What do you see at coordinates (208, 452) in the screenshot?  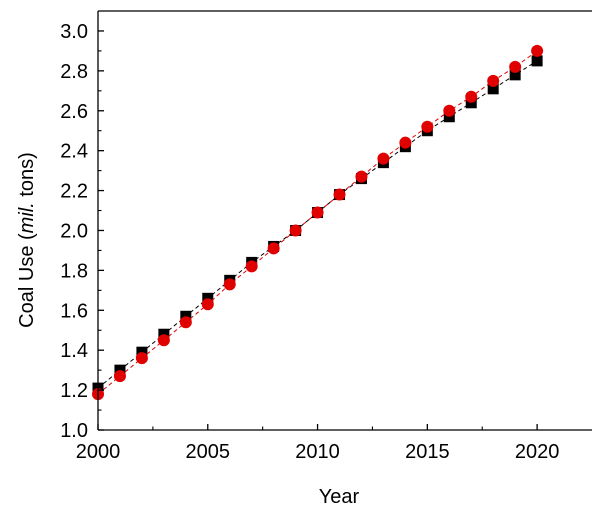 I see `x-tick-label: 2005` at bounding box center [208, 452].